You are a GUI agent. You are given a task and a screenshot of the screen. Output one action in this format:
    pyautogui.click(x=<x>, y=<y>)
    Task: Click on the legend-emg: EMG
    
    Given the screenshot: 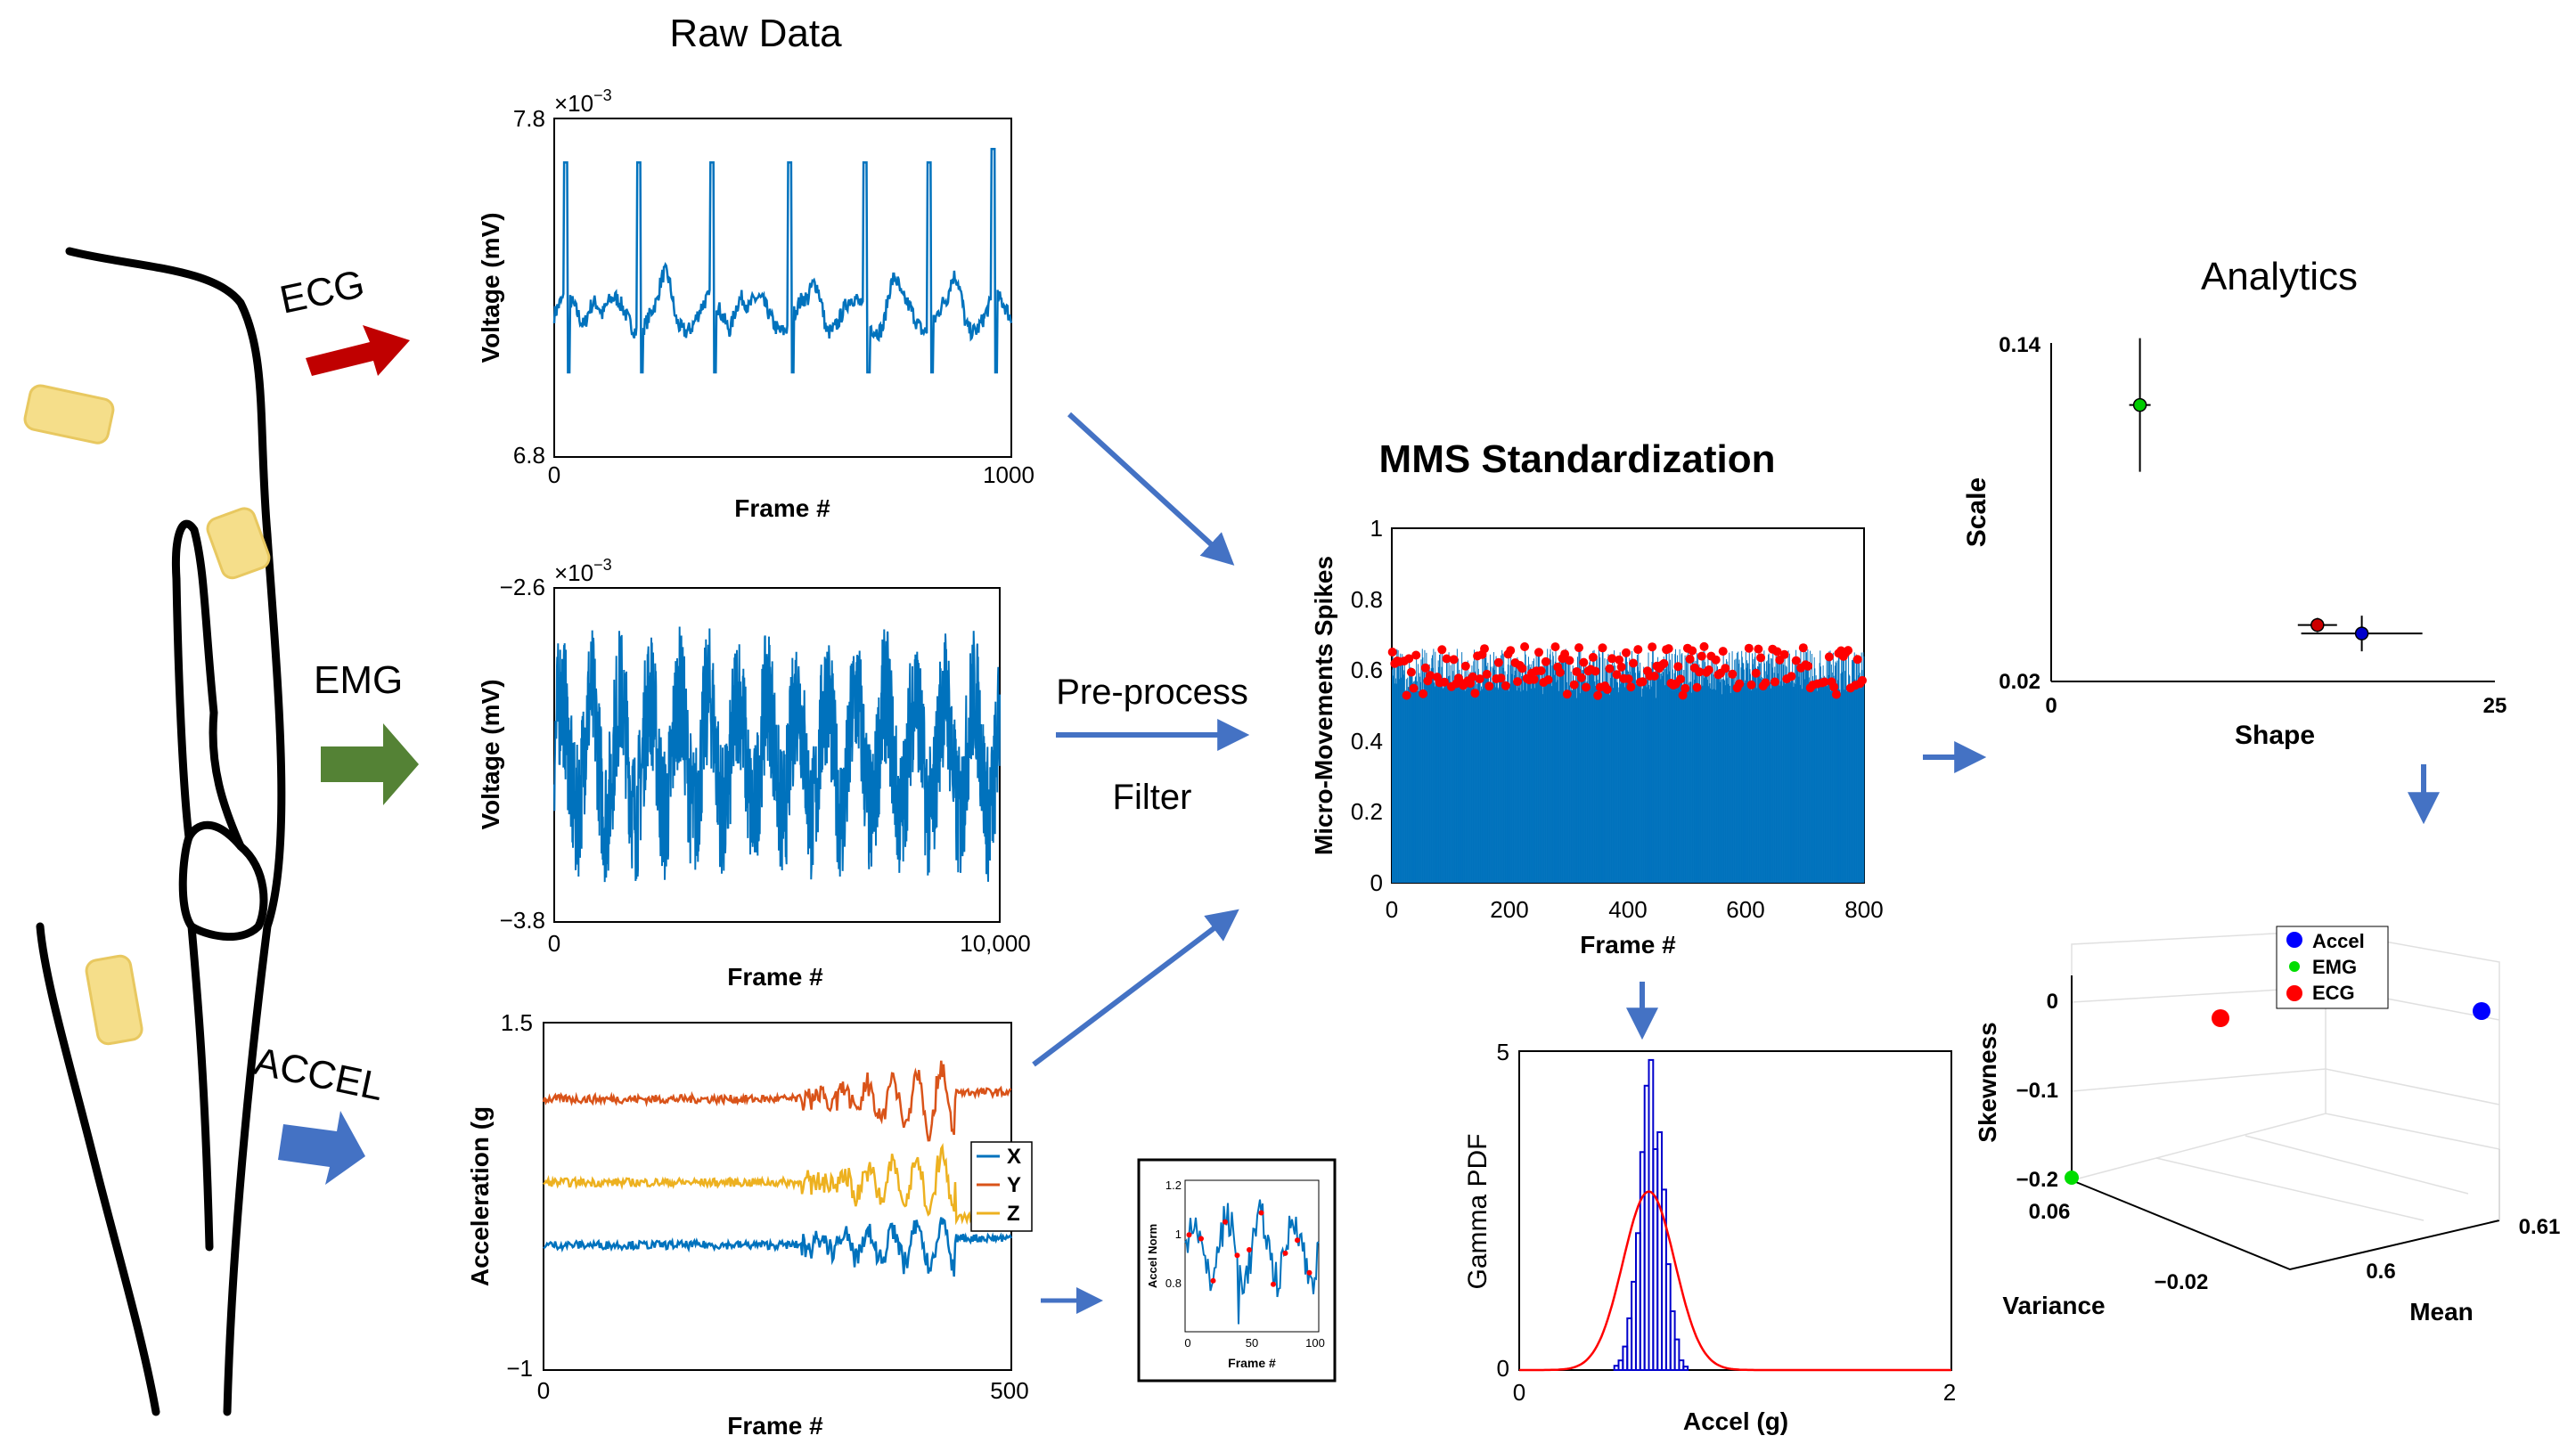 What is the action you would take?
    pyautogui.click(x=2334, y=967)
    